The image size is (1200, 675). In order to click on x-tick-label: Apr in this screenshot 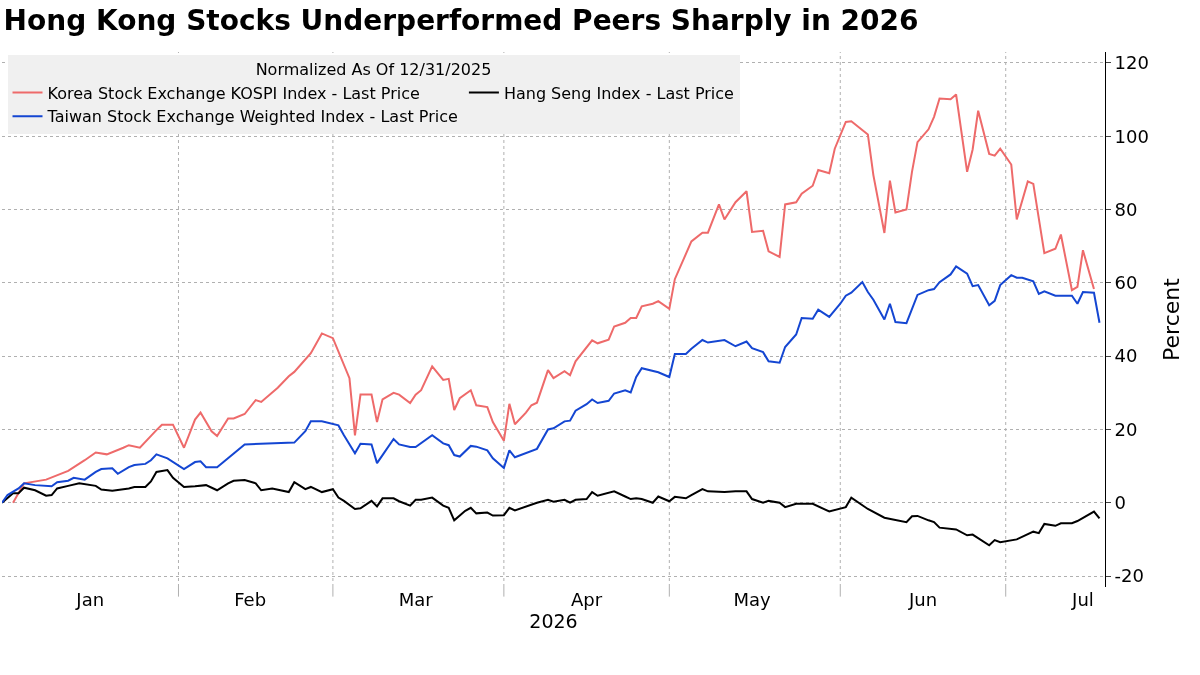, I will do `click(587, 599)`.